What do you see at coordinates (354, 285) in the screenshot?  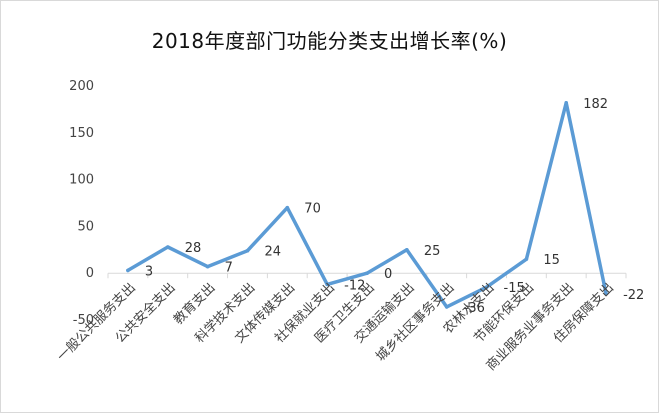 I see `data-label: -12` at bounding box center [354, 285].